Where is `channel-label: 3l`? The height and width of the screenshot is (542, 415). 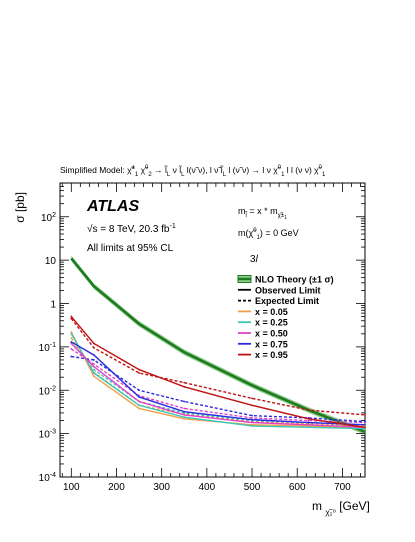 channel-label: 3l is located at coordinates (254, 259).